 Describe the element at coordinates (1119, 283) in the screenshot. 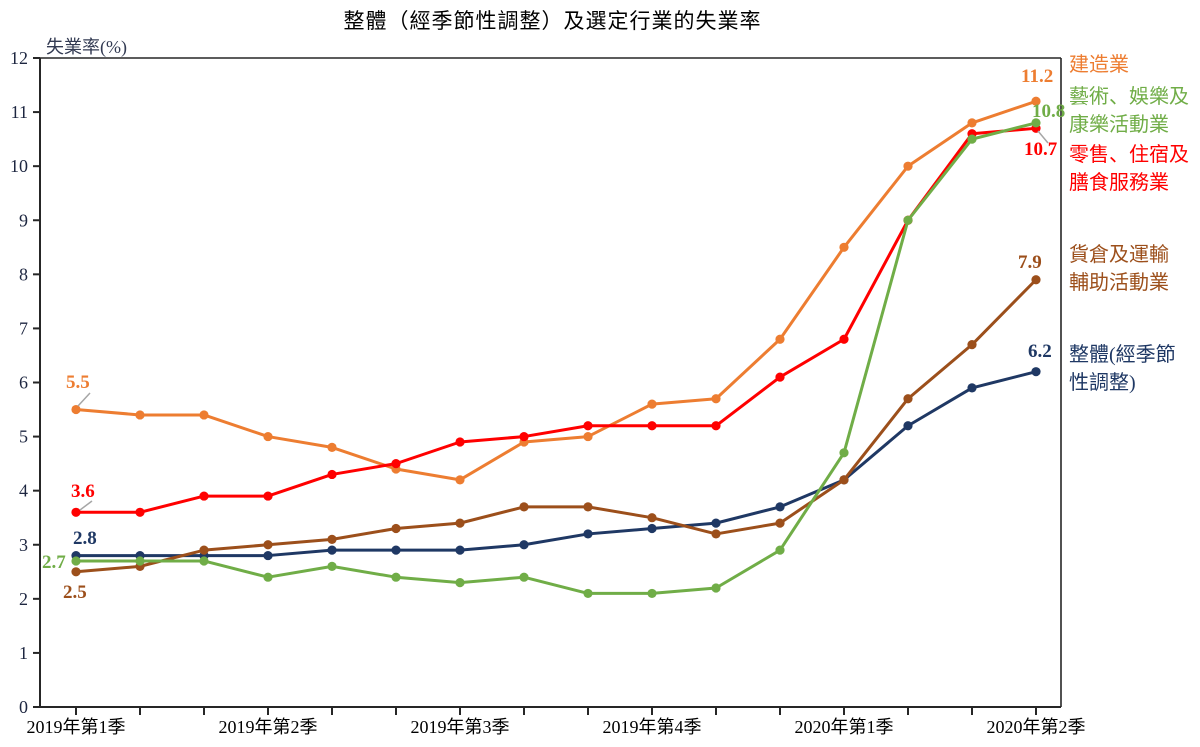

I see `legend-label-line: 輔助活動業` at that location.